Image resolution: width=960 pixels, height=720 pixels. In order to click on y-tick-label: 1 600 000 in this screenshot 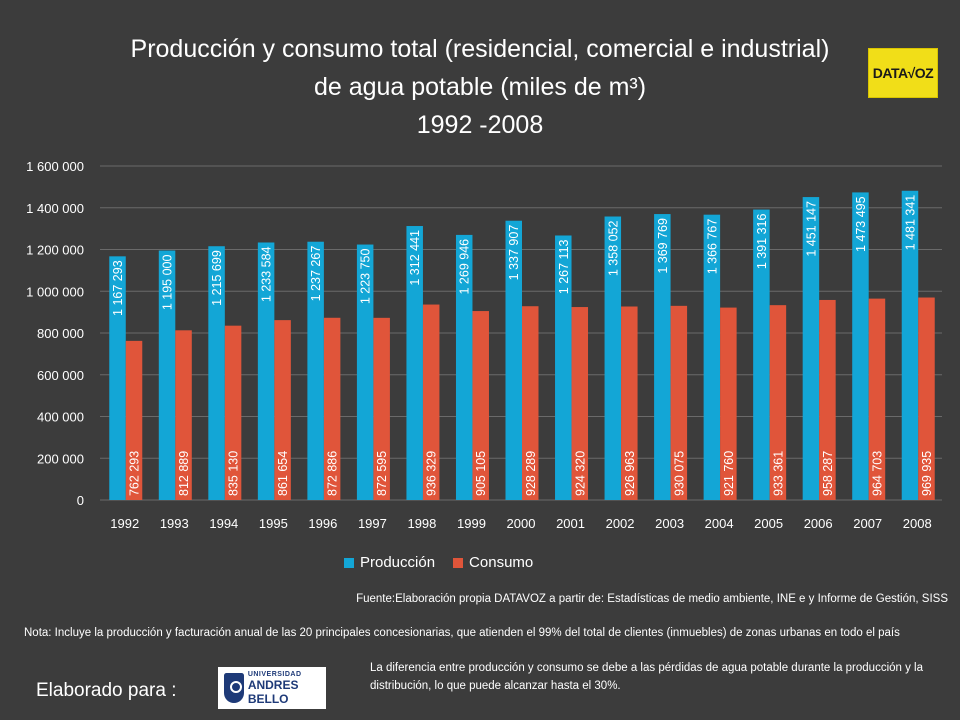, I will do `click(55, 166)`.